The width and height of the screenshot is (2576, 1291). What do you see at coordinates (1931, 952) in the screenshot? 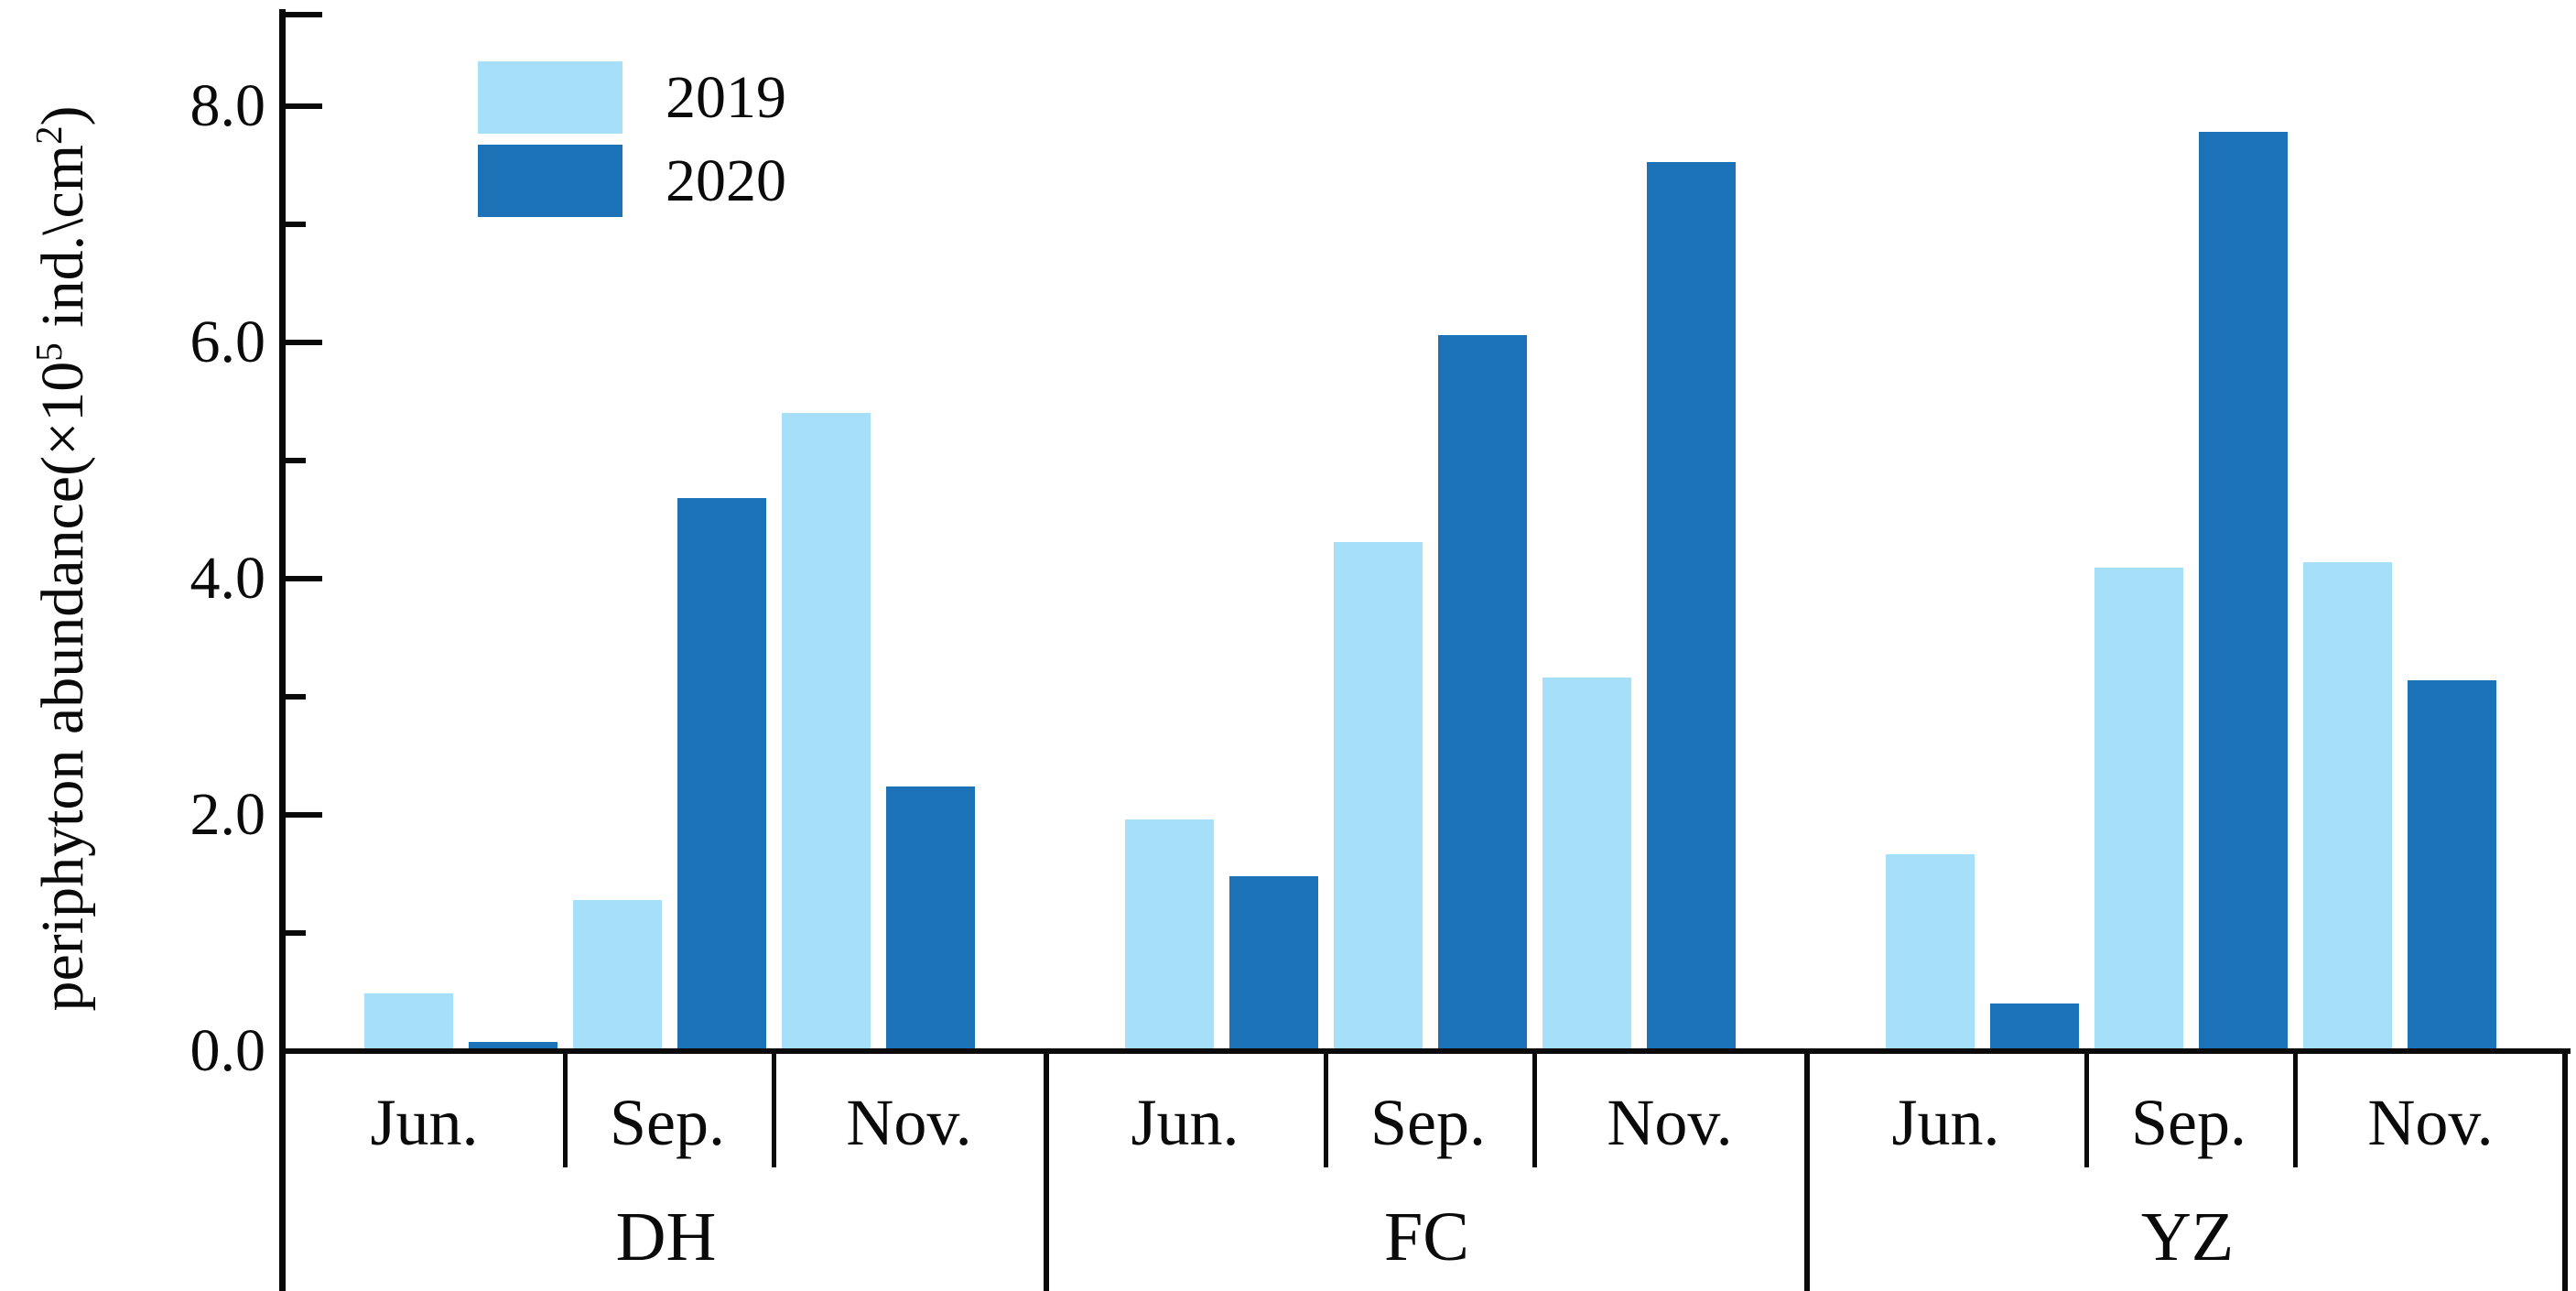
I see `bar-YZ-Jun-2019` at bounding box center [1931, 952].